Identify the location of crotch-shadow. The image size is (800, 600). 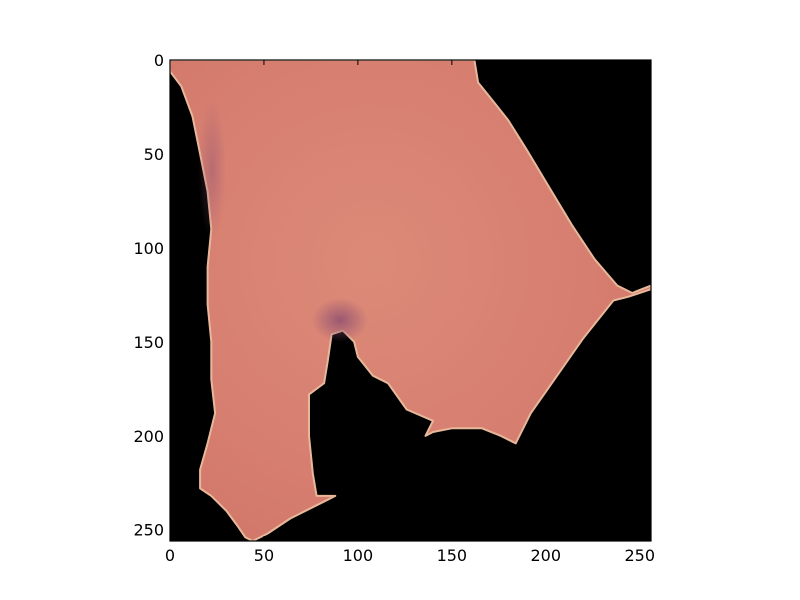
(340, 320).